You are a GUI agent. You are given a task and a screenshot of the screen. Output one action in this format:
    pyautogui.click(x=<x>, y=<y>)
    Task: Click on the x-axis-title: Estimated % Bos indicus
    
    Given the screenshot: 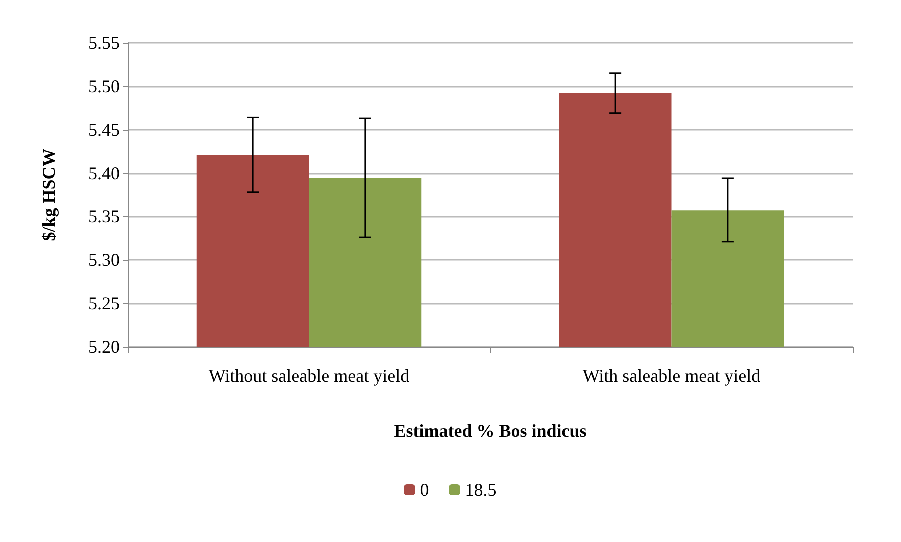 What is the action you would take?
    pyautogui.click(x=490, y=431)
    